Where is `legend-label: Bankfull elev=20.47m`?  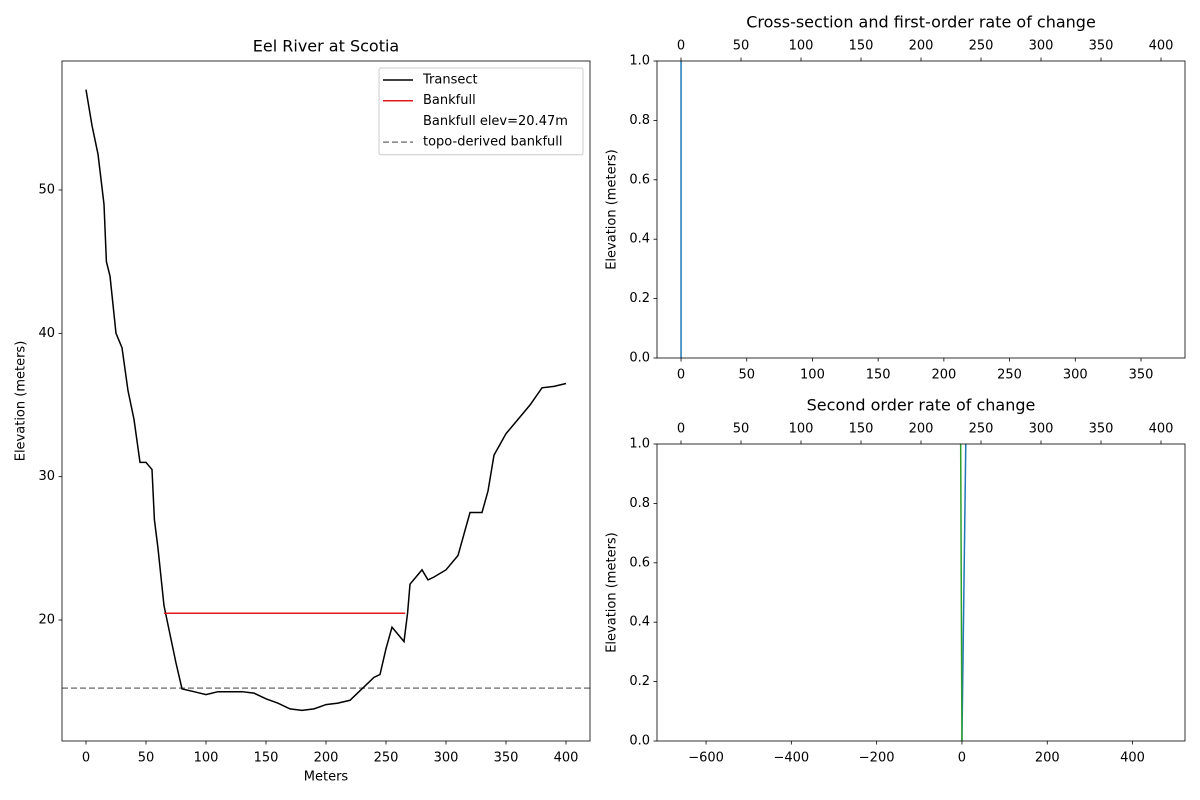 legend-label: Bankfull elev=20.47m is located at coordinates (495, 121).